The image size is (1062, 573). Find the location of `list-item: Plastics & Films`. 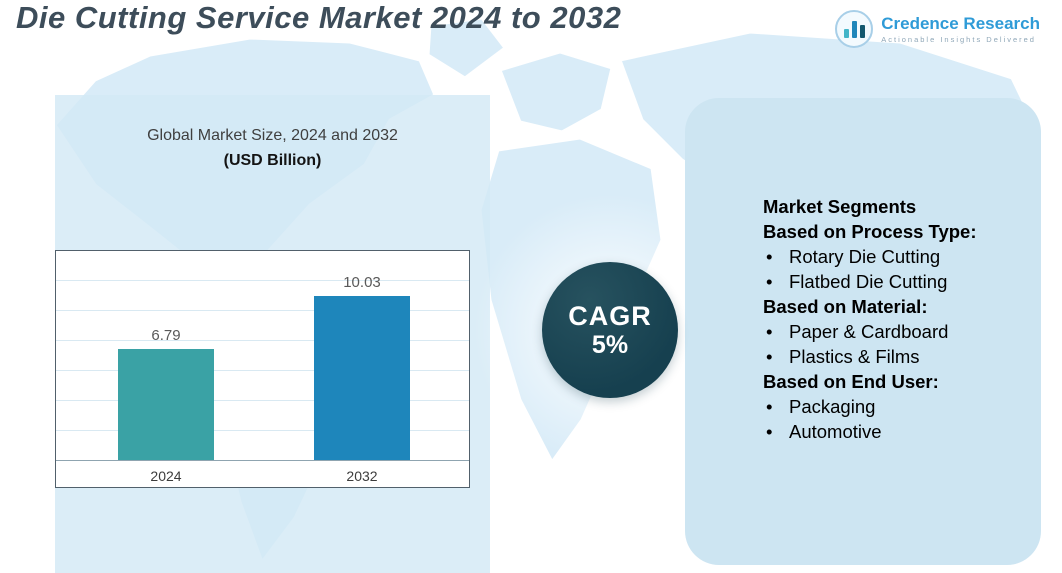

list-item: Plastics & Films is located at coordinates (894, 356).